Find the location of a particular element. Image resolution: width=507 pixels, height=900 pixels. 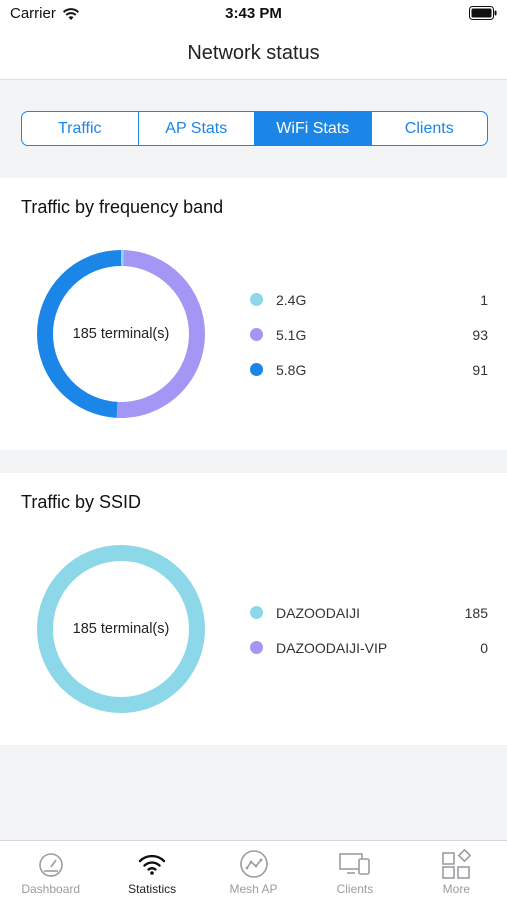

gauge-icon is located at coordinates (50, 865).